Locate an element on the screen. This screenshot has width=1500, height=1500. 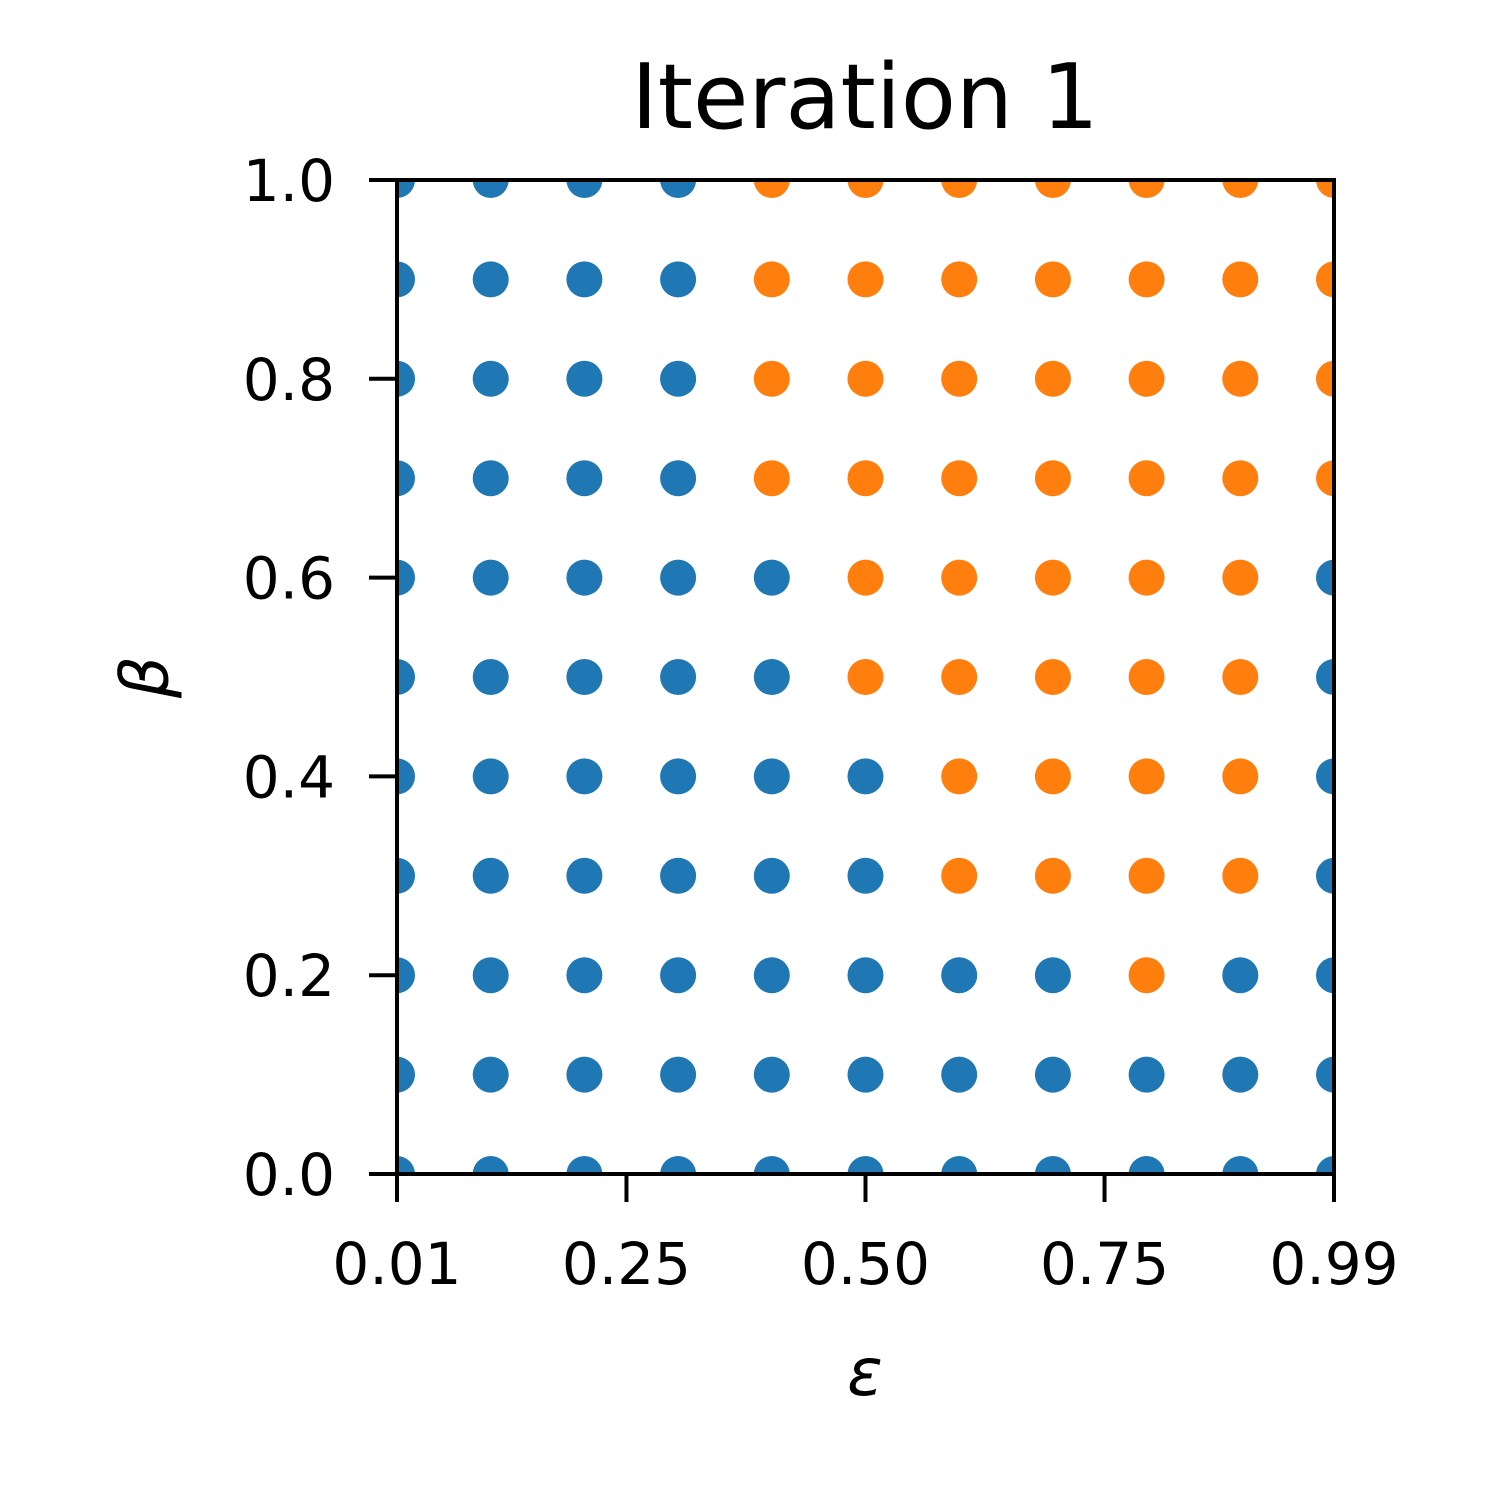
x-tick-label: 0.75 is located at coordinates (1104, 1264).